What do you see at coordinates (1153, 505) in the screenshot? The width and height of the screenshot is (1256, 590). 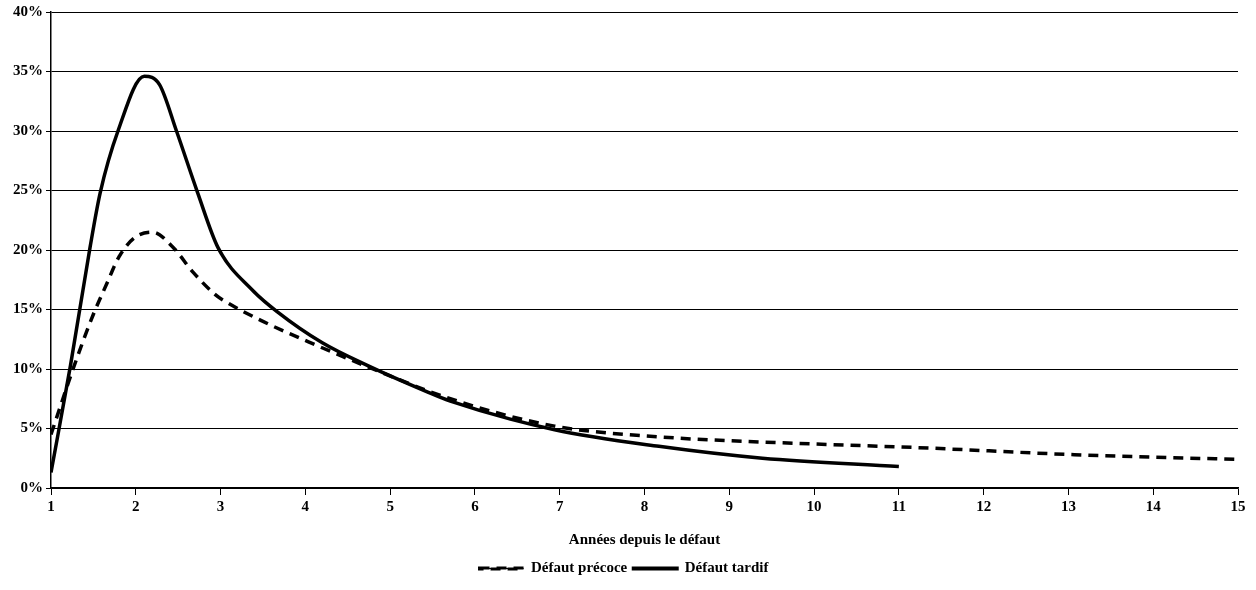 I see `x-tick-label: 14` at bounding box center [1153, 505].